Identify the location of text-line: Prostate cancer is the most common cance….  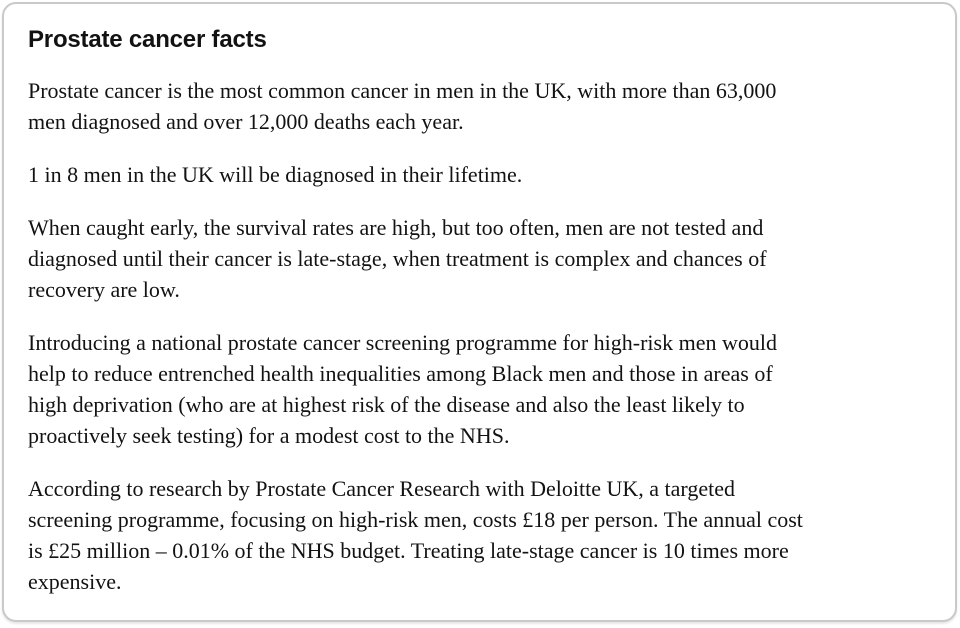
(402, 90).